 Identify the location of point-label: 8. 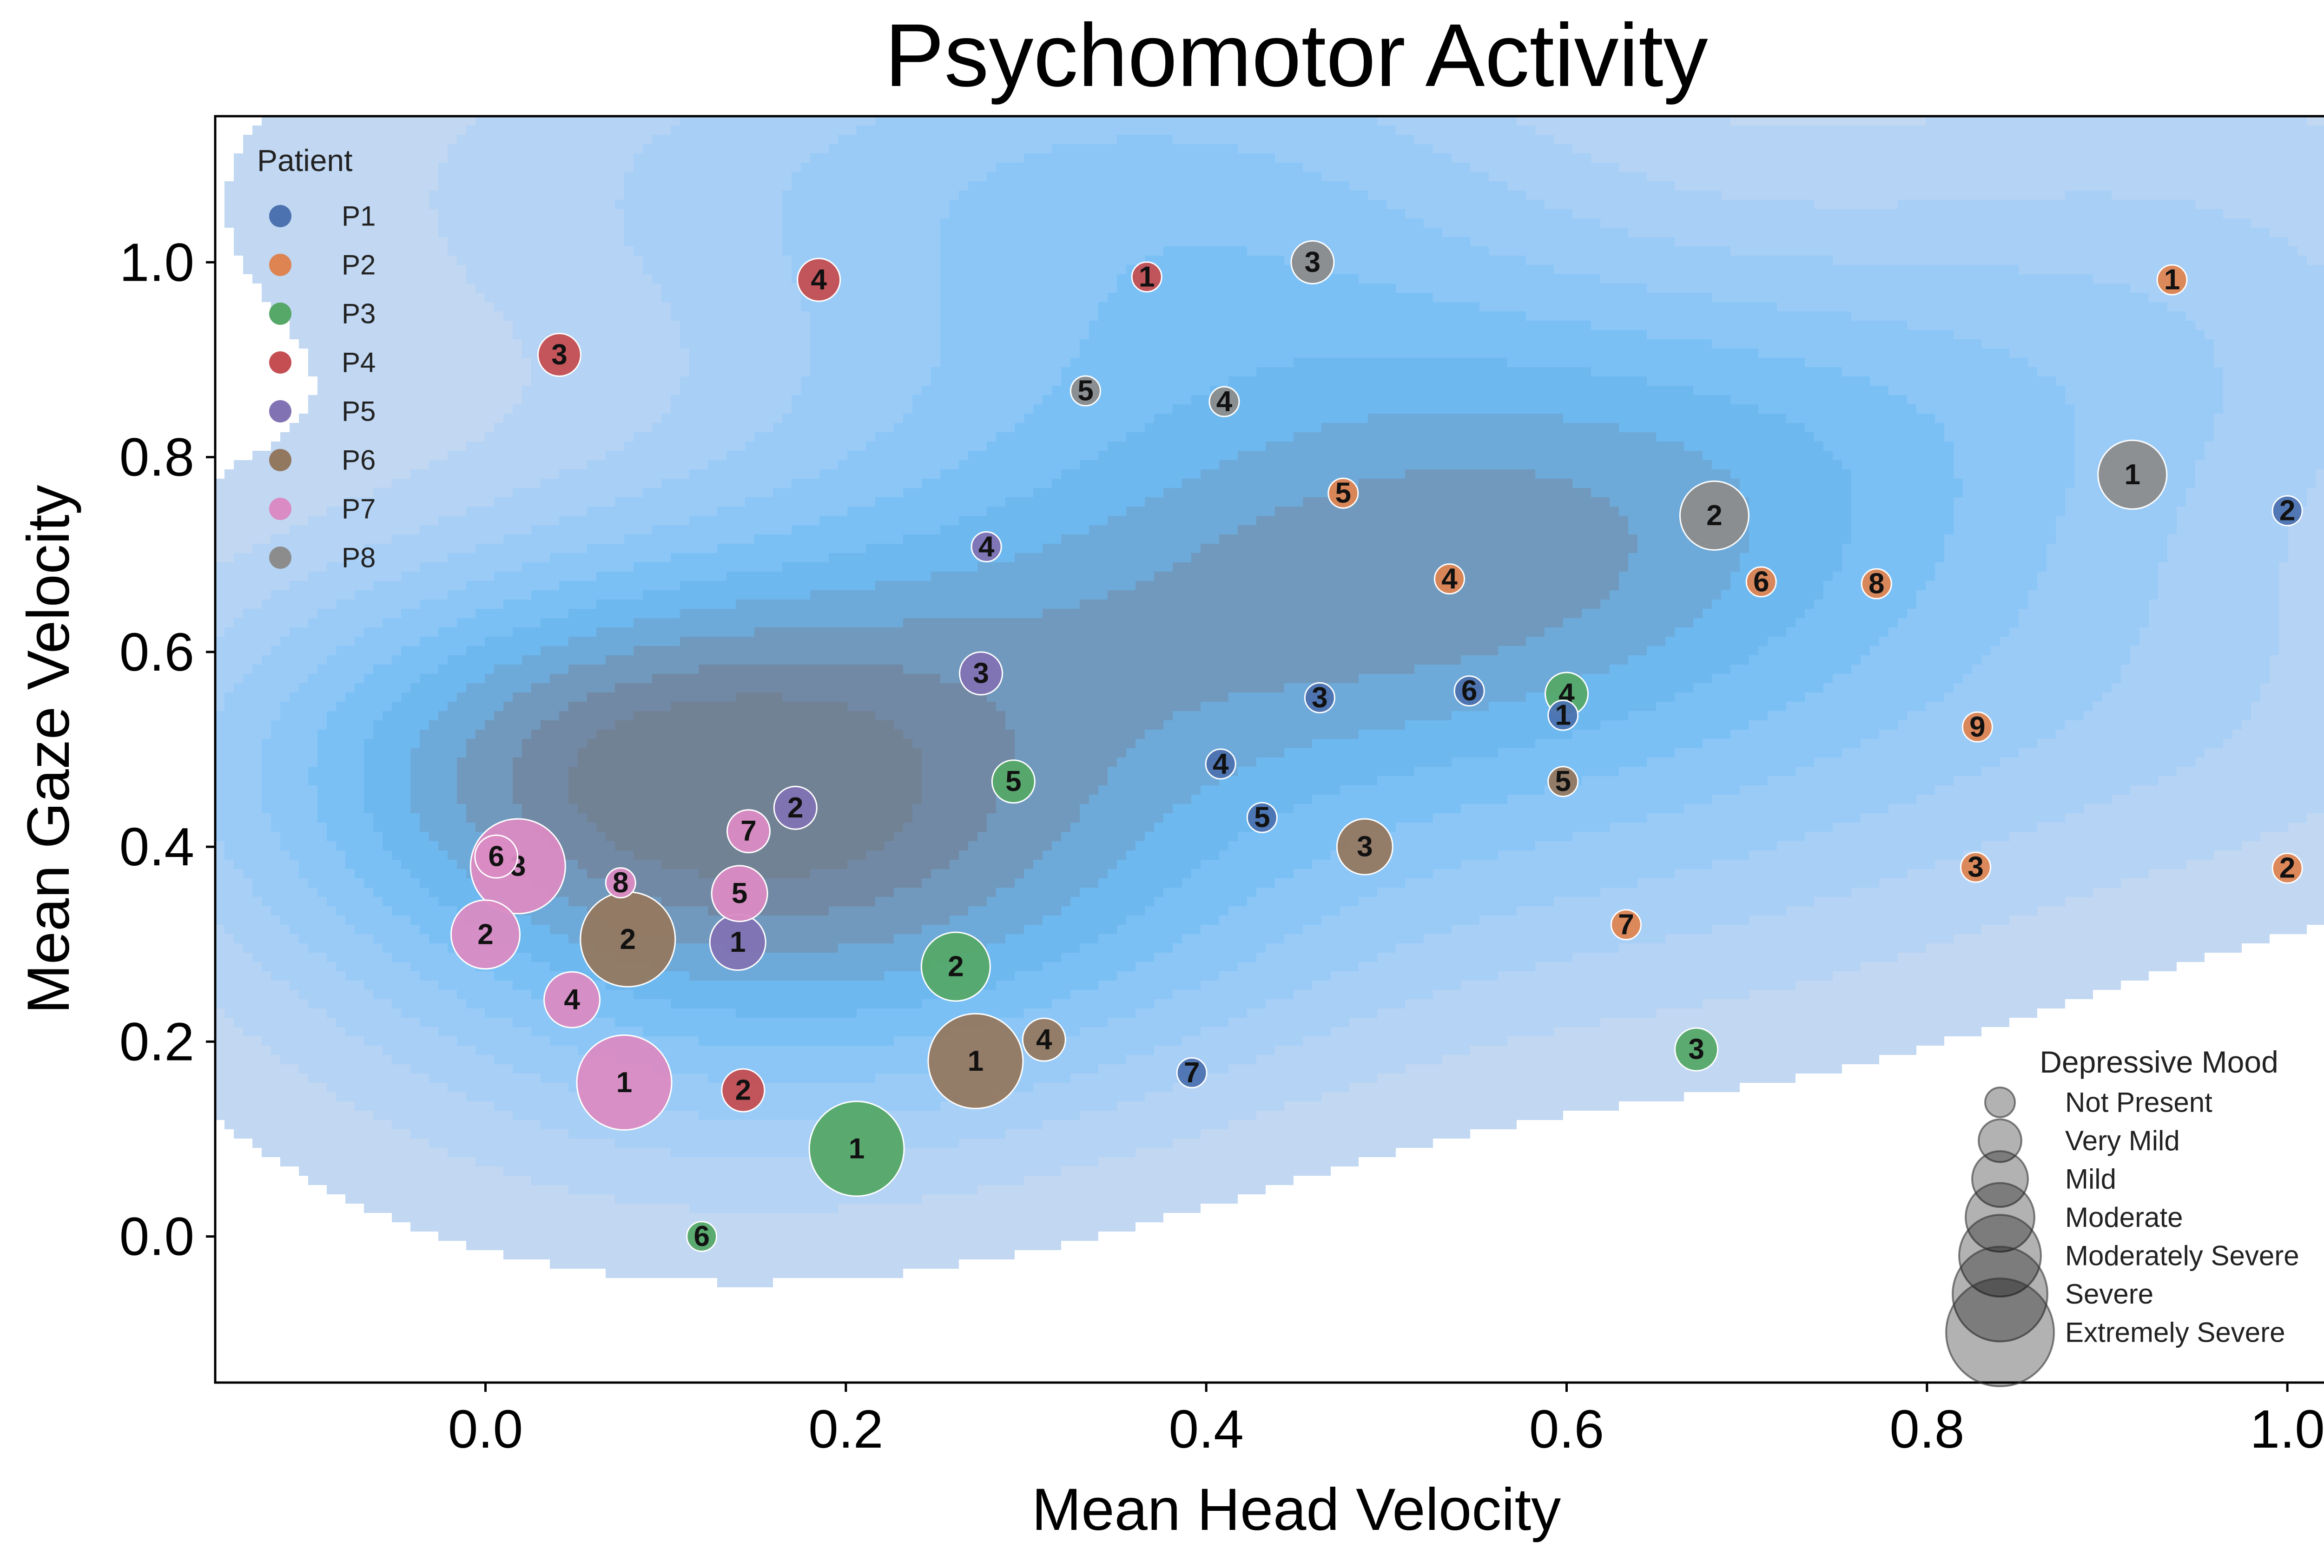
(620, 883).